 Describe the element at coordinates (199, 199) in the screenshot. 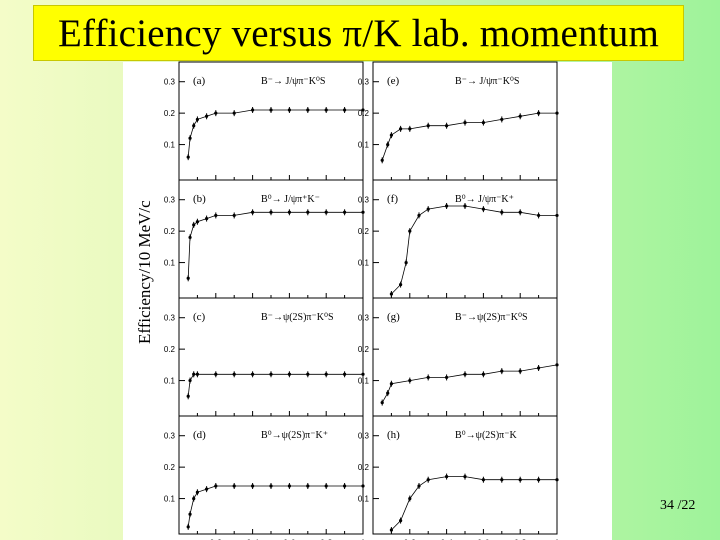

I see `panel-label: (b)` at that location.